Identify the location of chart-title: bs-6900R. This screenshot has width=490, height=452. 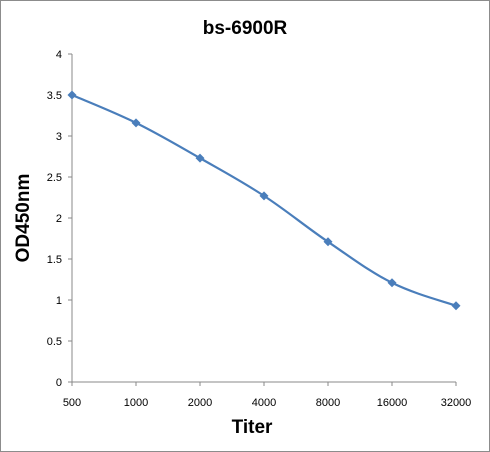
(245, 28).